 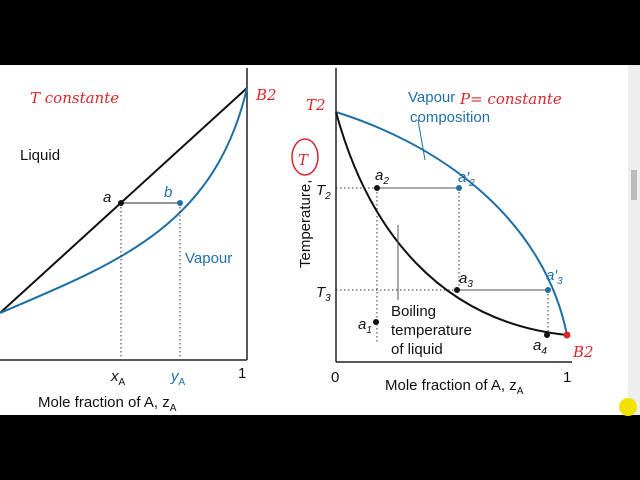 I want to click on label: a4, so click(x=540, y=347).